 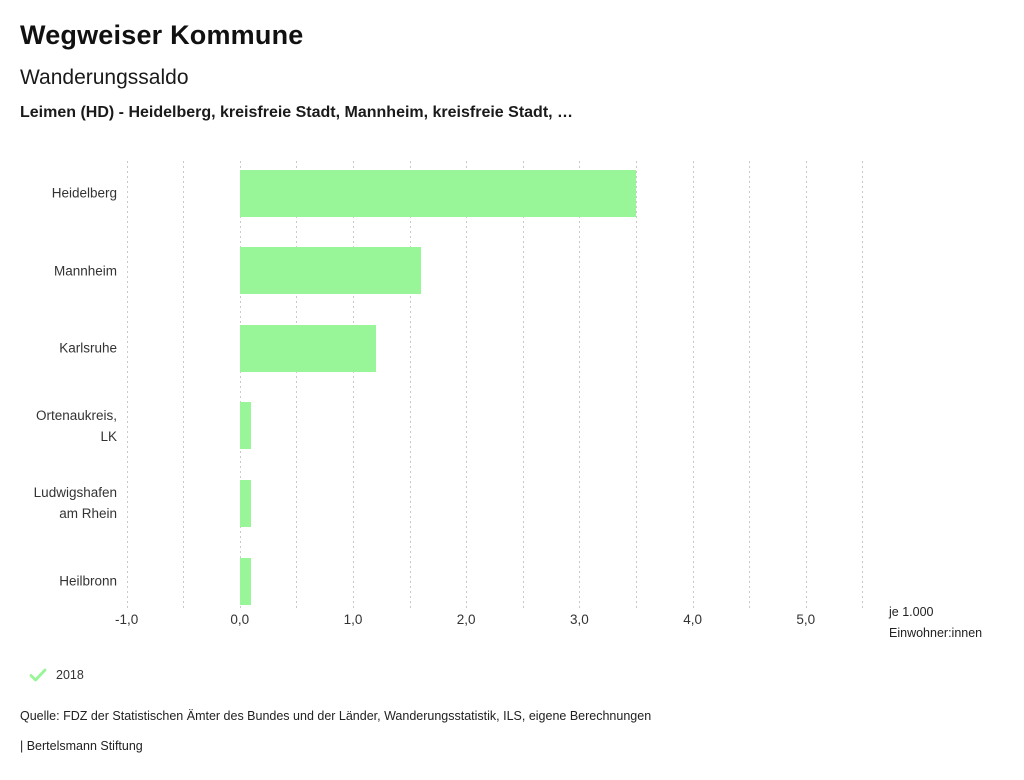 I want to click on app-title: Wegweiser Kommune, so click(x=162, y=35).